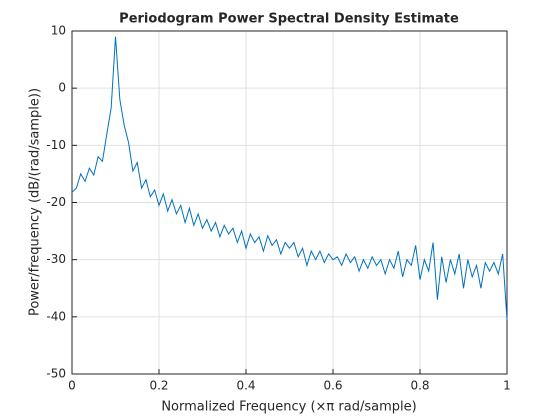 Image resolution: width=560 pixels, height=420 pixels. What do you see at coordinates (58, 31) in the screenshot?
I see `y-tick-label: 10` at bounding box center [58, 31].